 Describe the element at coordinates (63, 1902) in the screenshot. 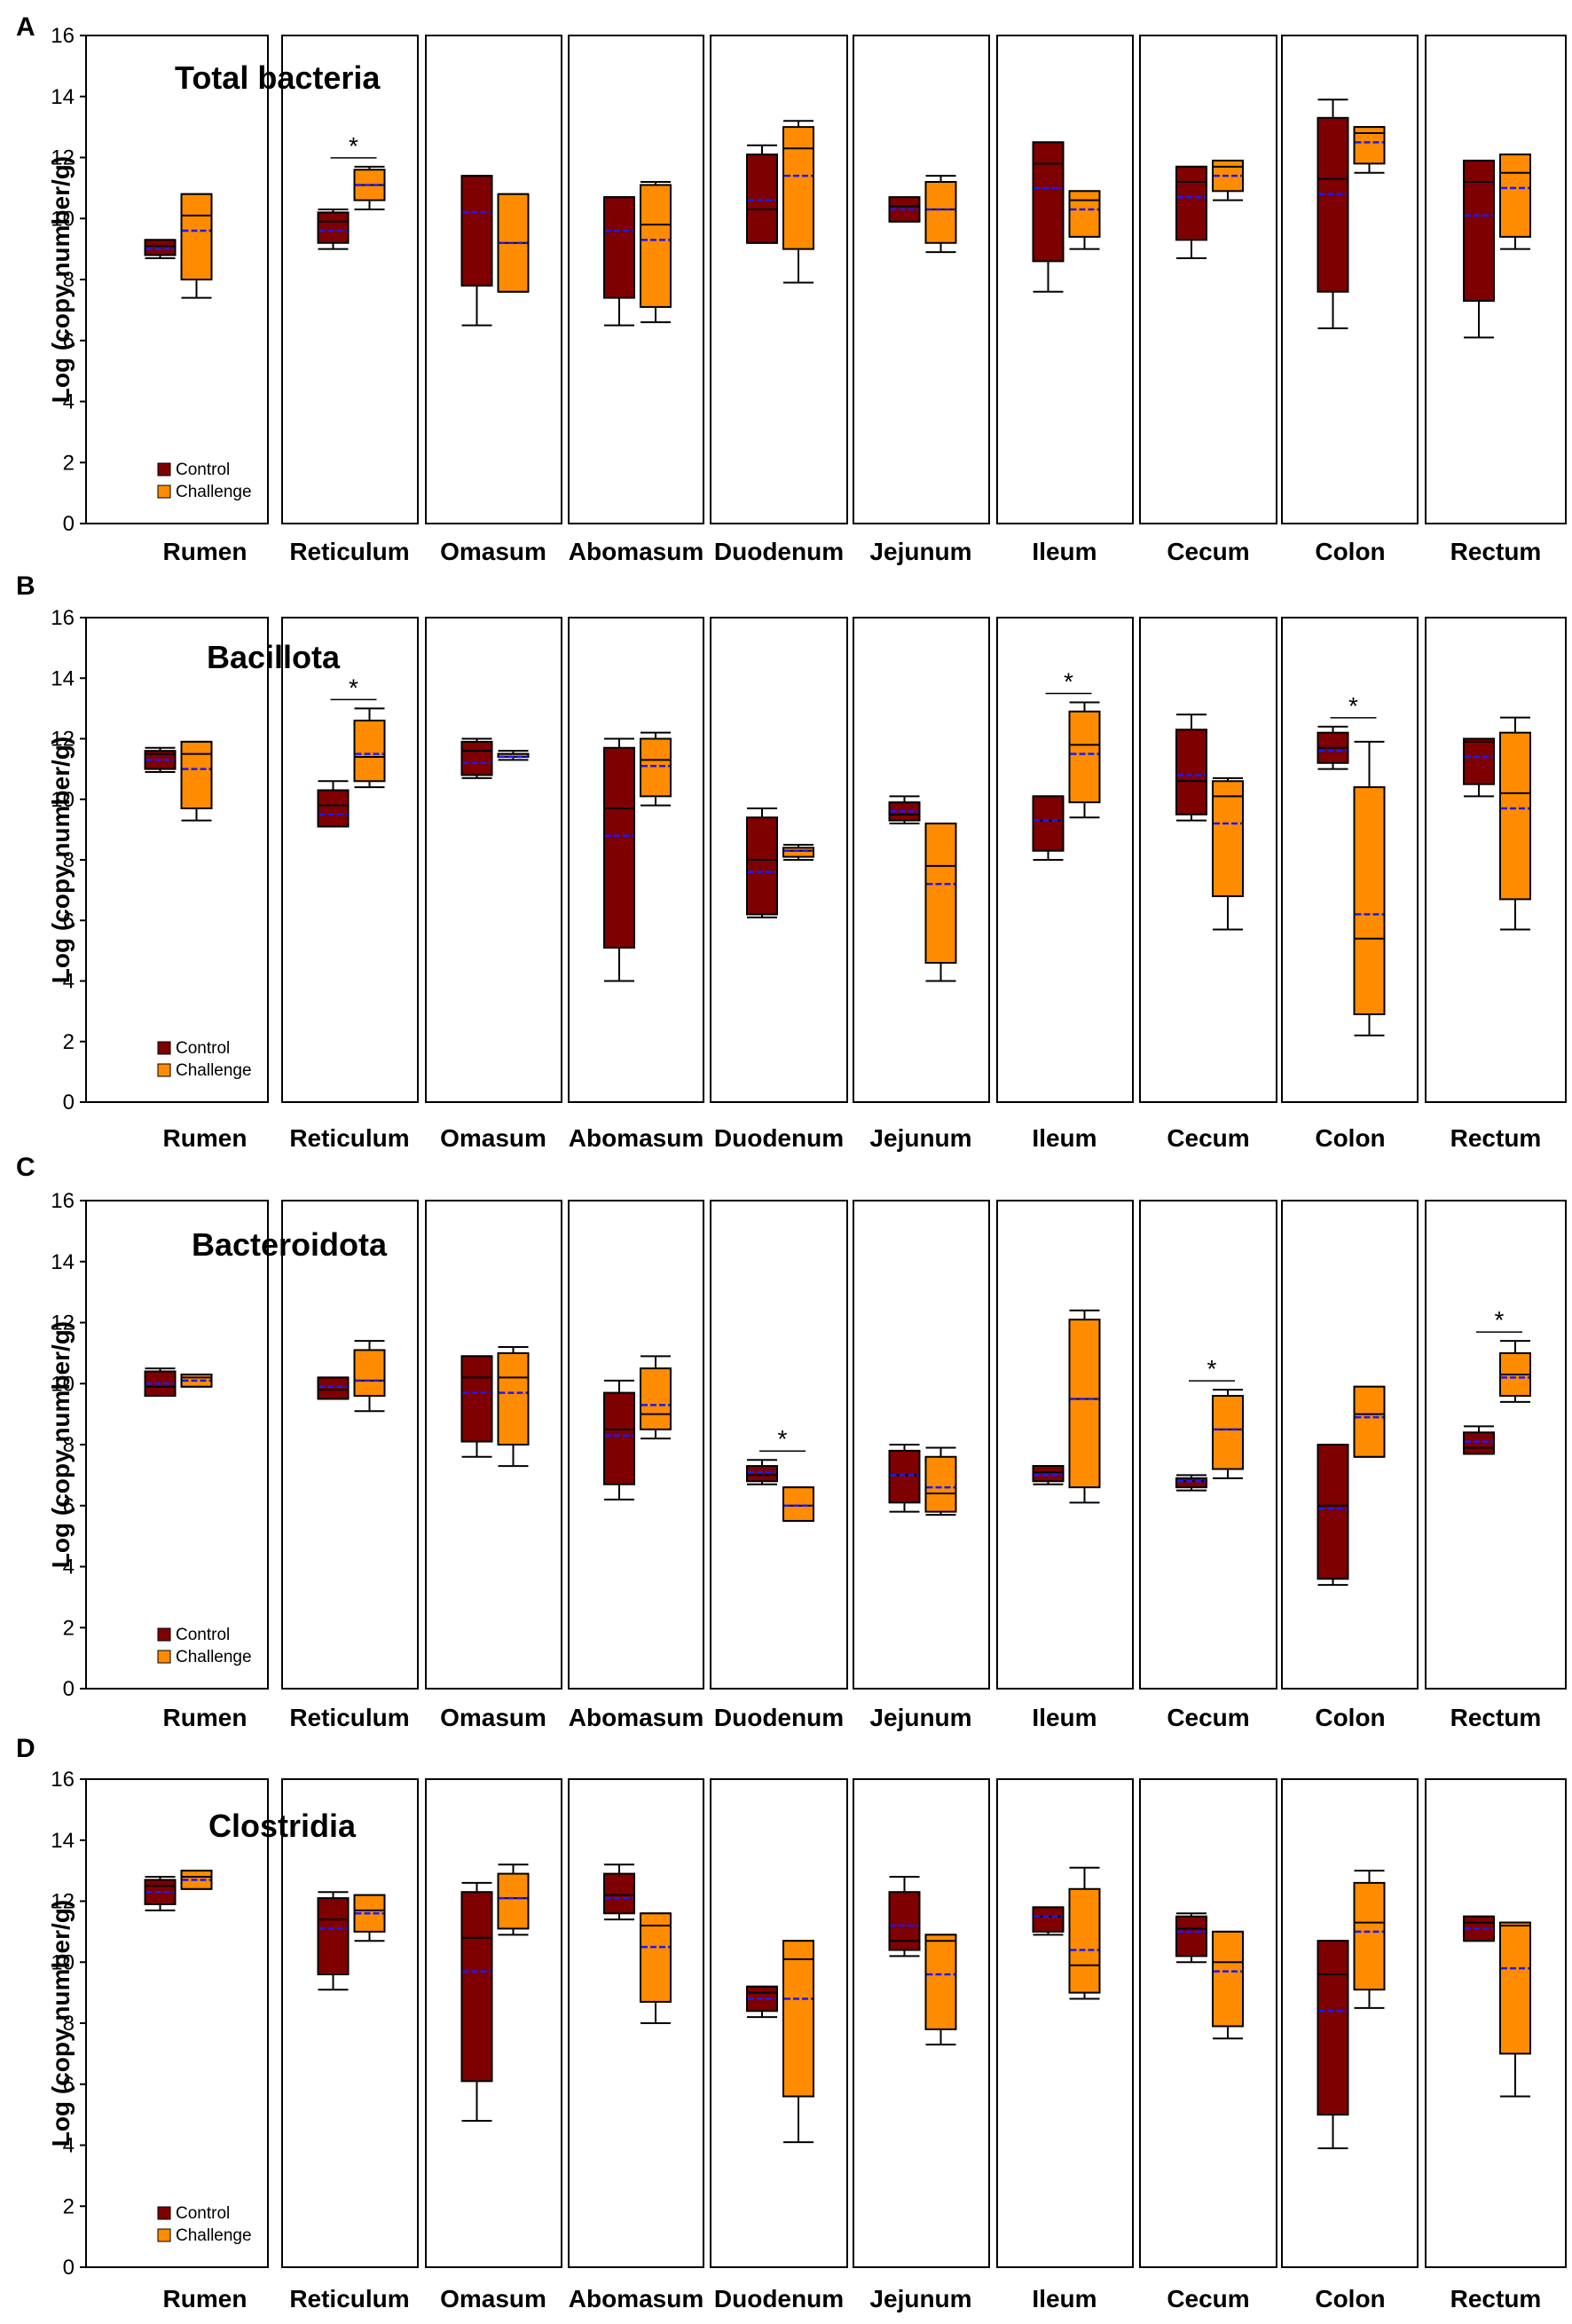

I see `y-tick-label: 12` at that location.